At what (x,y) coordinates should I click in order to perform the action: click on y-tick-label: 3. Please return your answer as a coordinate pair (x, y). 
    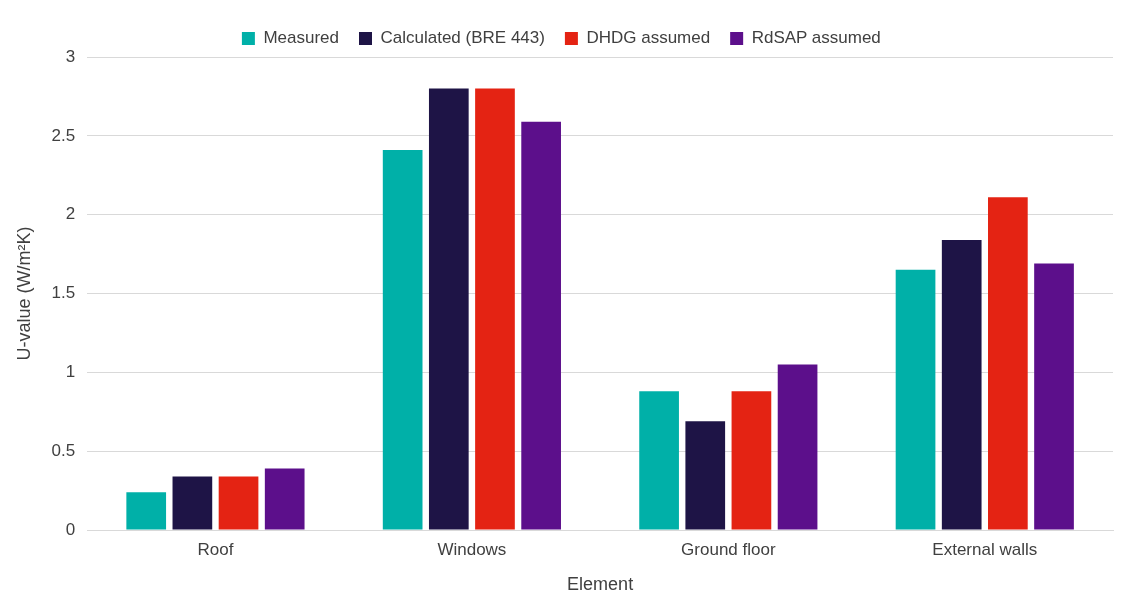
    Looking at the image, I should click on (70, 56).